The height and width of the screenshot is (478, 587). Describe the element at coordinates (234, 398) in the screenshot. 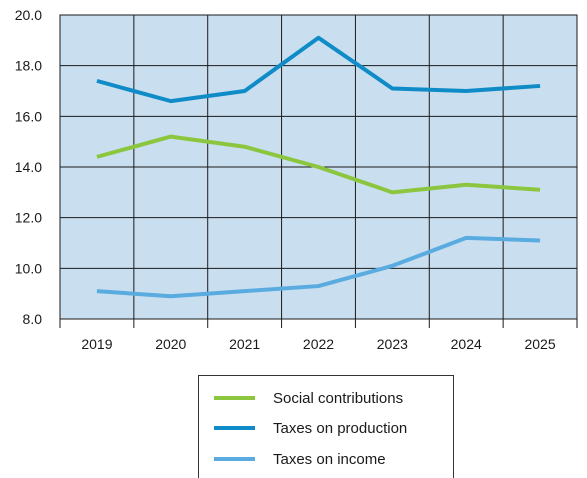

I see `legend-swatch-social-contributions` at that location.